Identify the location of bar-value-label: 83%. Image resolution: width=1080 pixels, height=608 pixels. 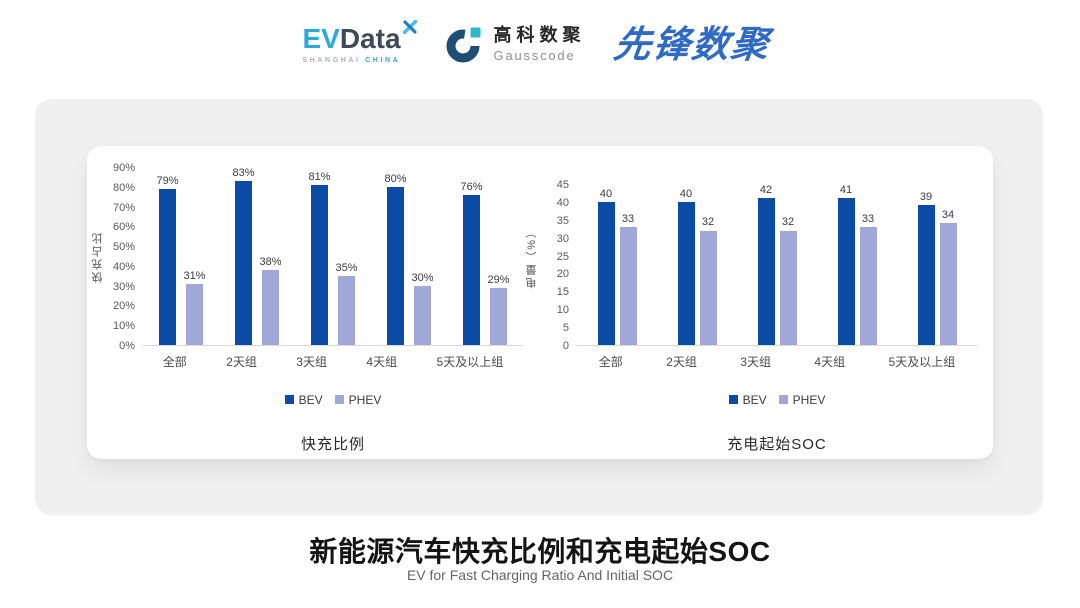
(243, 173).